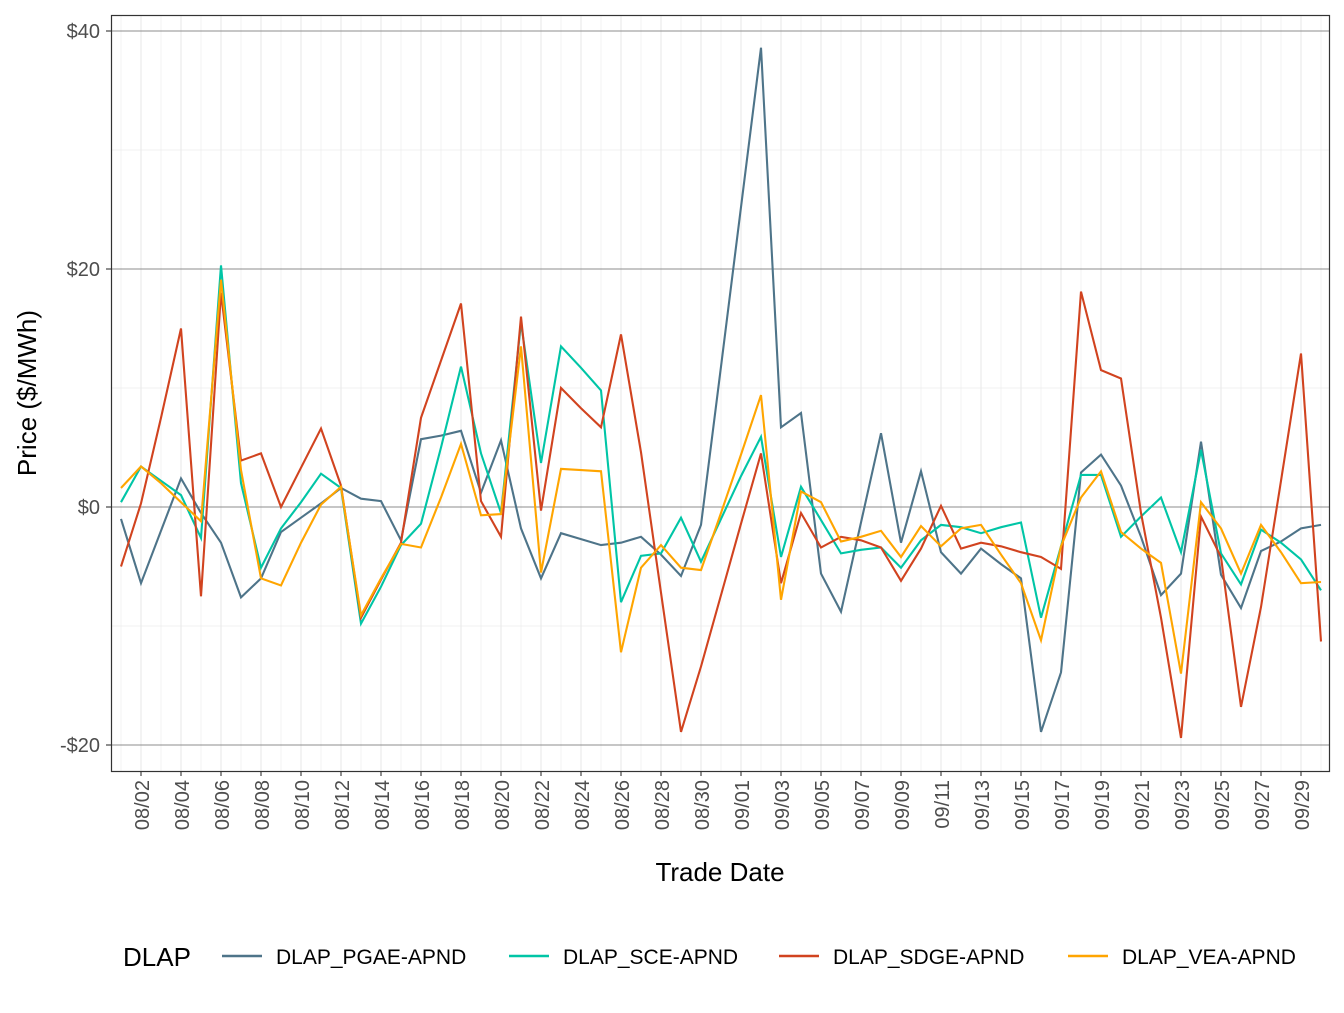 This screenshot has width=1344, height=1013. I want to click on y-axis-title: Price ($/MWh), so click(27, 393).